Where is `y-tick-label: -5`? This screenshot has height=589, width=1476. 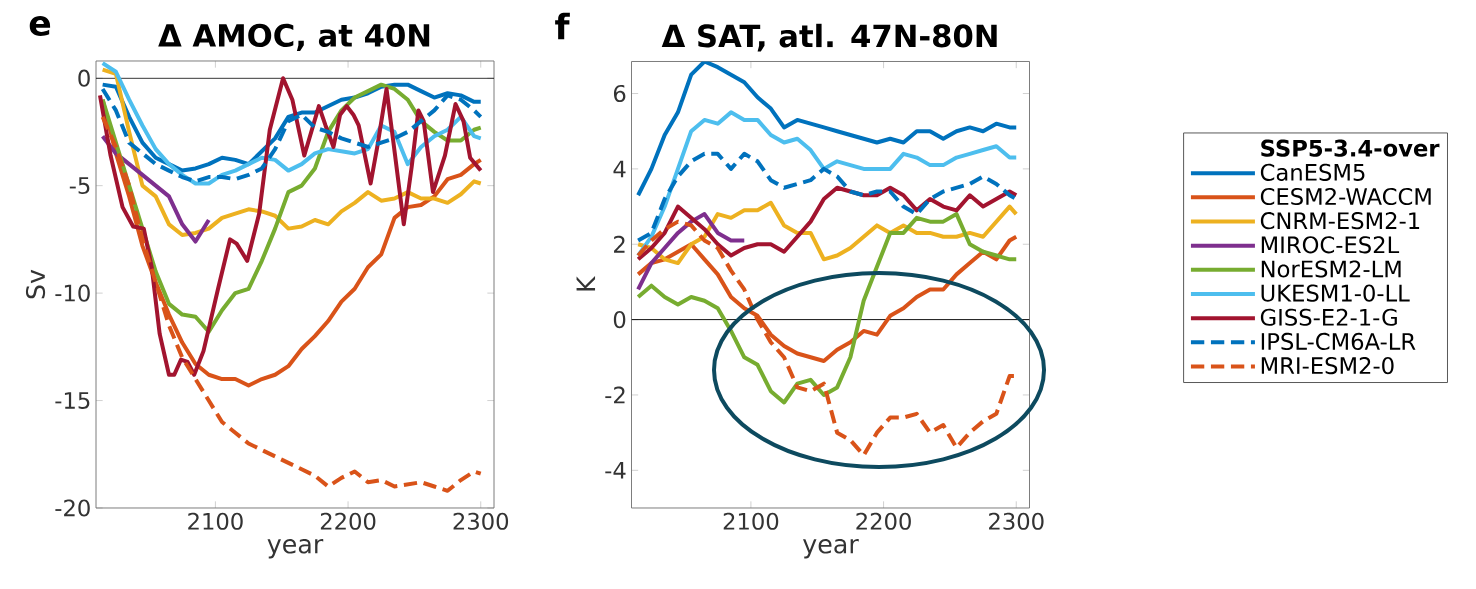
y-tick-label: -5 is located at coordinates (79, 186).